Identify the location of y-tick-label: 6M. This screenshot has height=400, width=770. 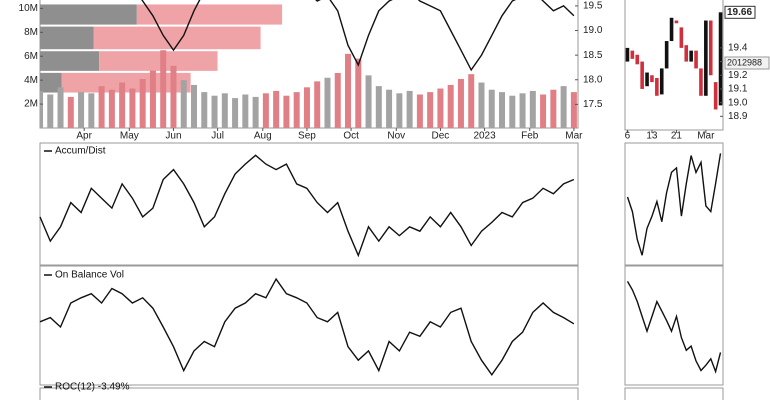
(31, 56).